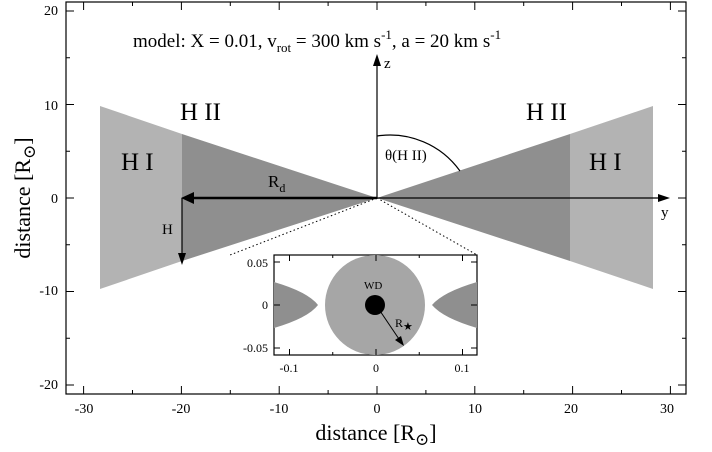 Image resolution: width=712 pixels, height=452 pixels. Describe the element at coordinates (141, 197) in the screenshot. I see `hi-region-left` at that location.